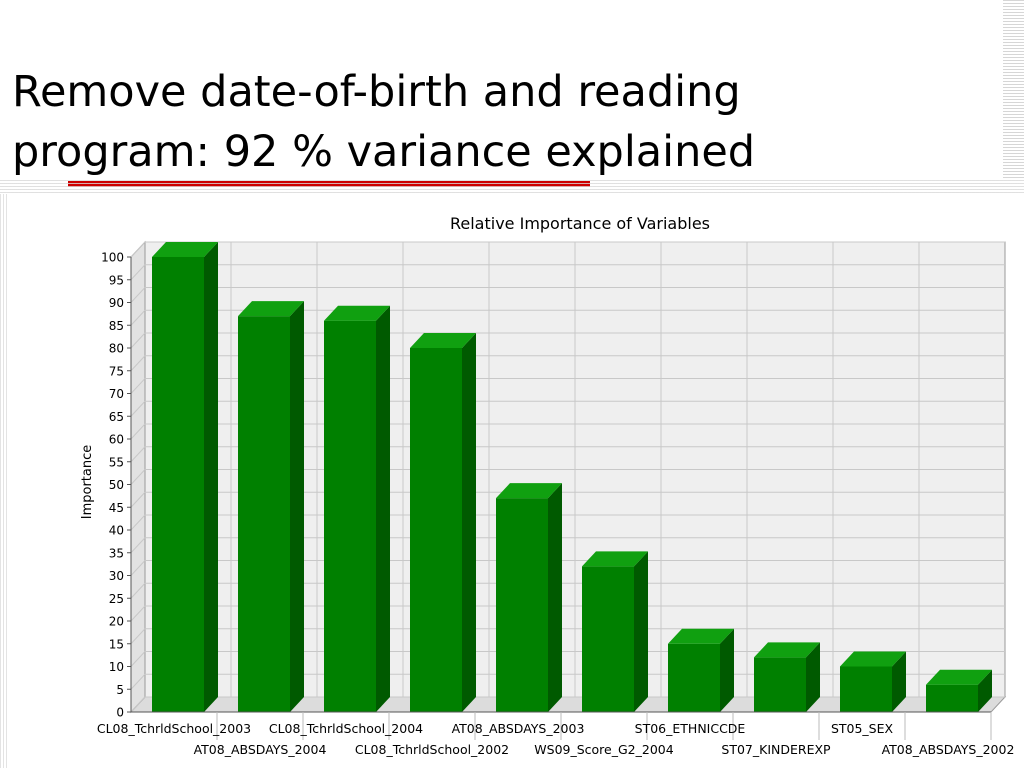 The height and width of the screenshot is (768, 1024). I want to click on y-tick-label: 15, so click(116, 644).